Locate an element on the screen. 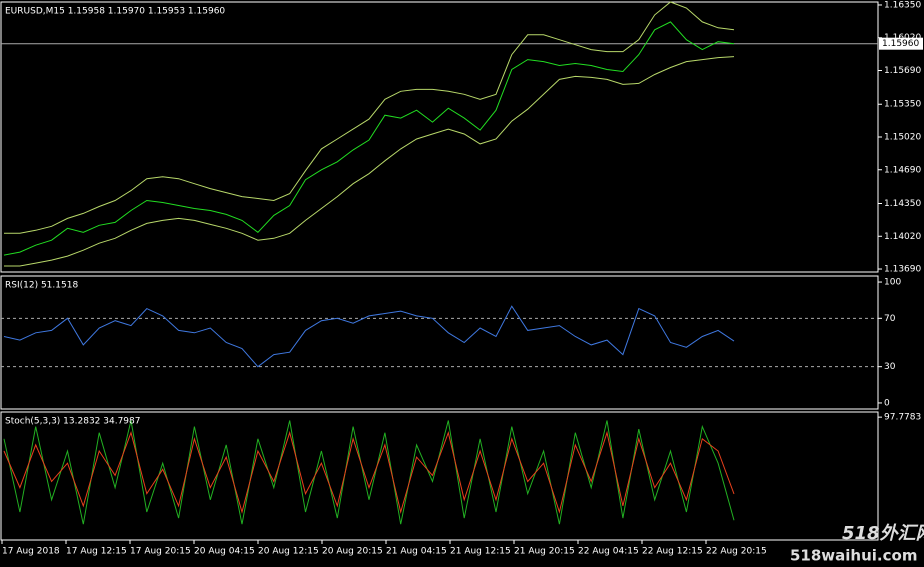 This screenshot has height=567, width=924. y-tick-label: 0 is located at coordinates (887, 403).